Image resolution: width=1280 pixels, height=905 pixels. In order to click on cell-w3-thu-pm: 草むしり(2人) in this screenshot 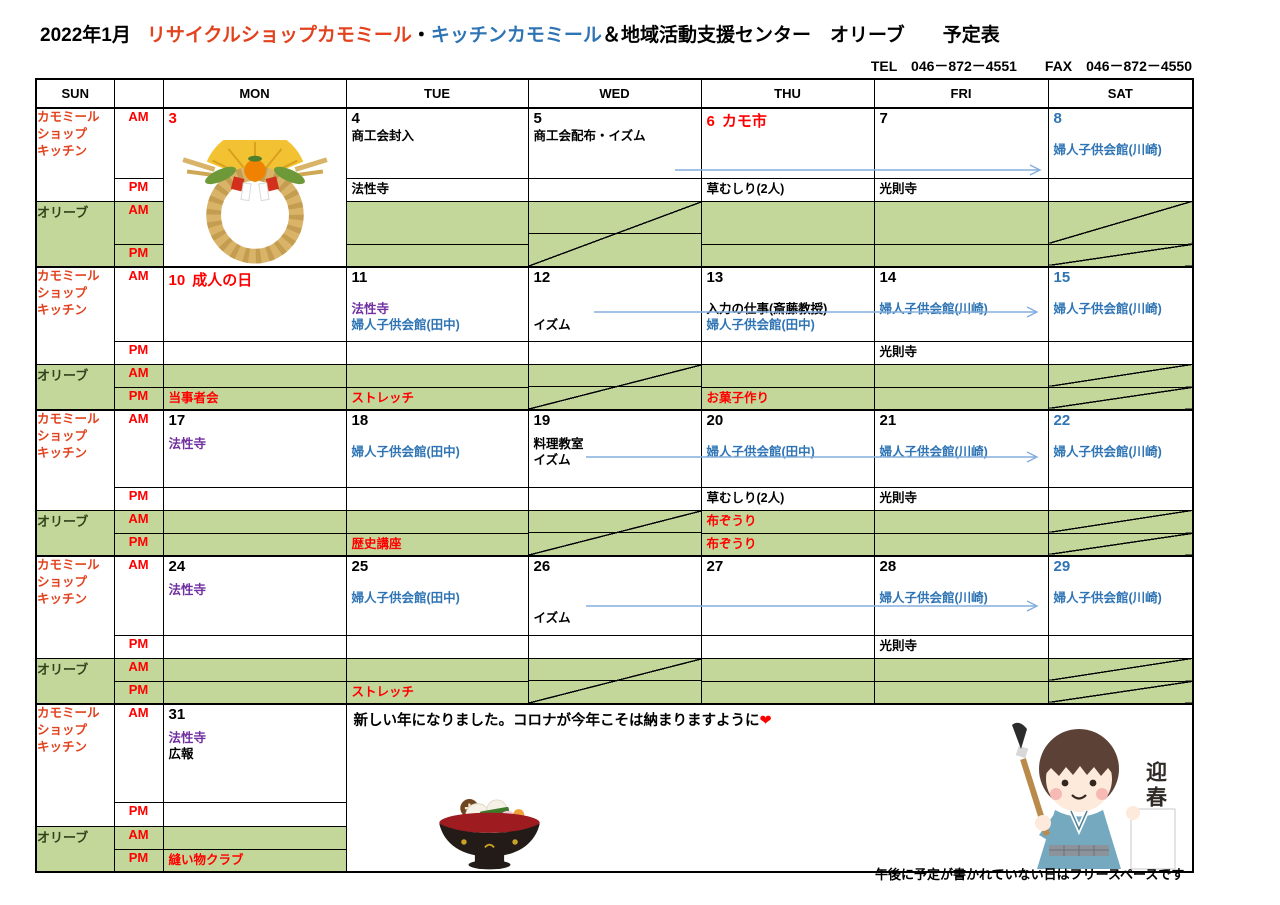, I will do `click(787, 498)`.